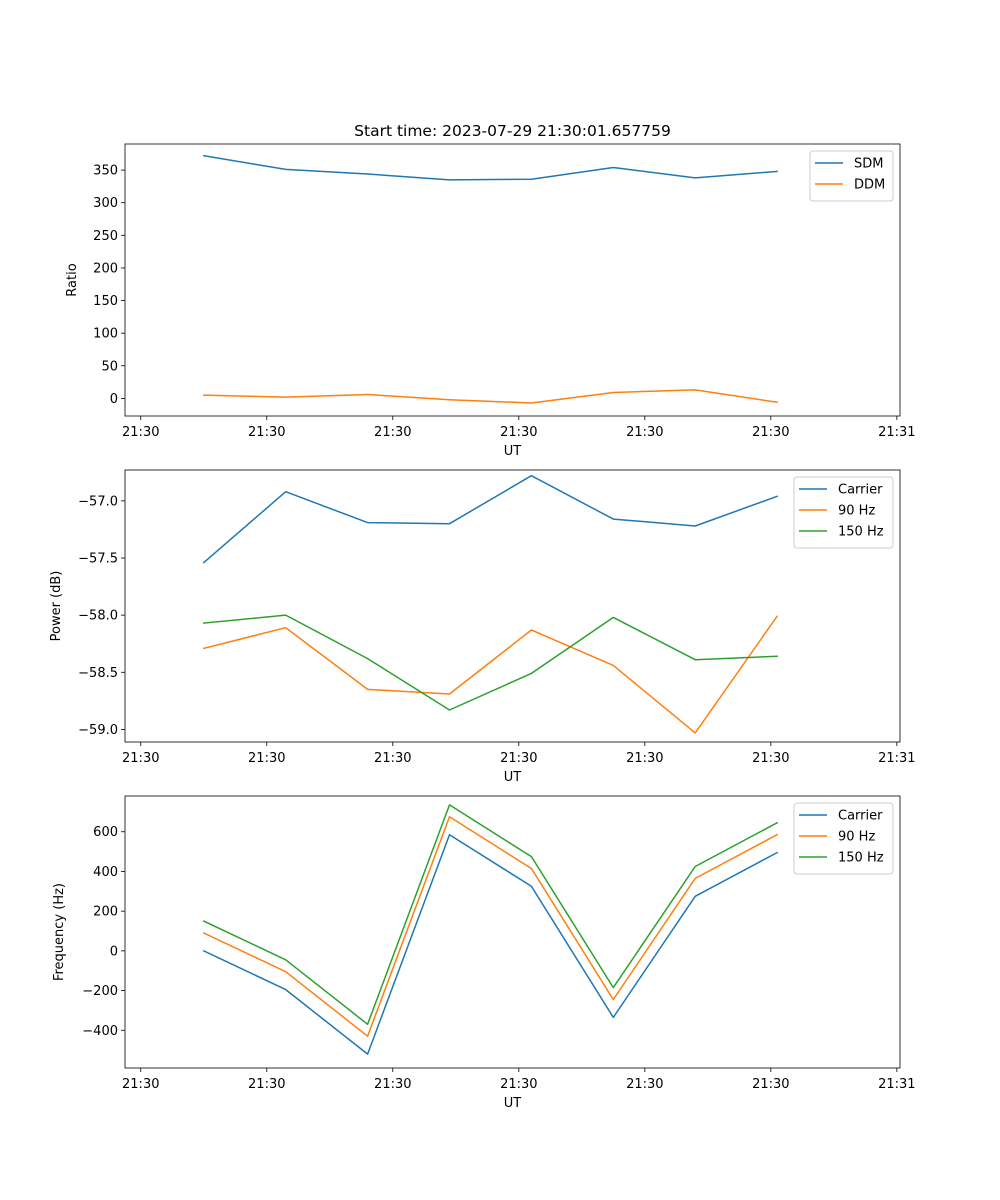 This screenshot has height=1200, width=1000. What do you see at coordinates (114, 951) in the screenshot?
I see `y-tick-label-2-2: 0` at bounding box center [114, 951].